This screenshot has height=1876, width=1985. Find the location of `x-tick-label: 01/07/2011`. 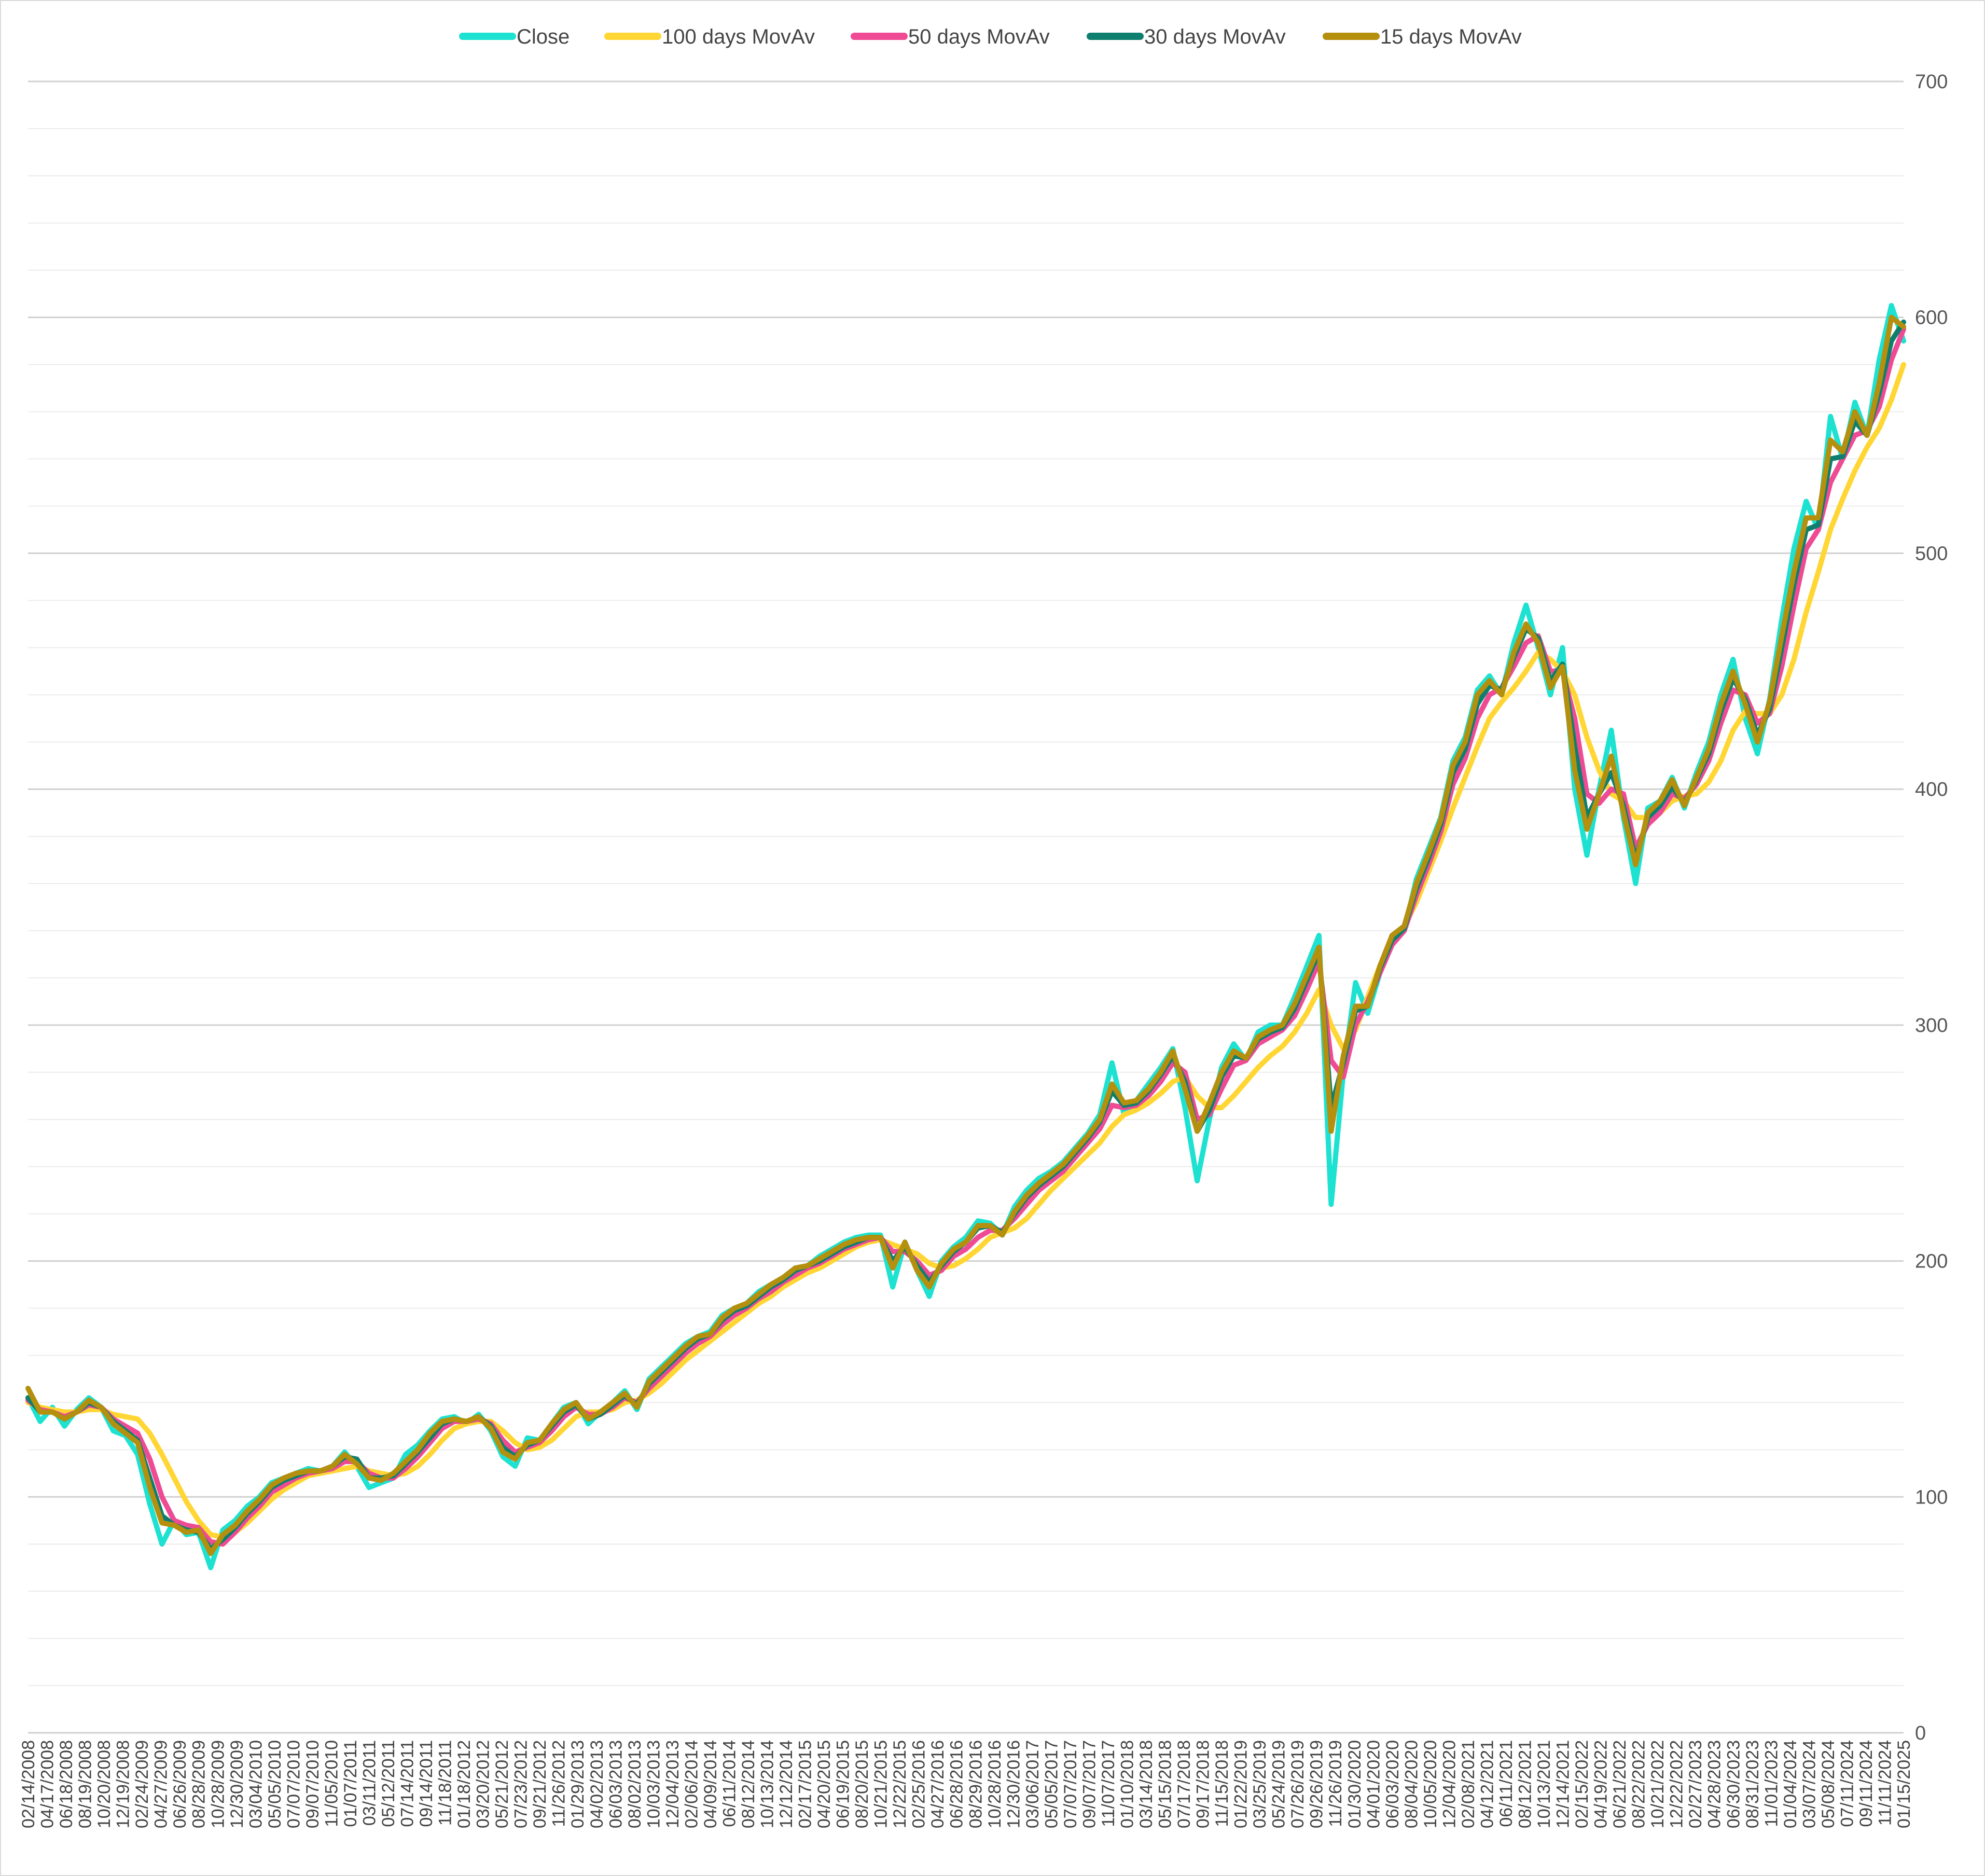

x-tick-label: 01/07/2011 is located at coordinates (350, 1783).